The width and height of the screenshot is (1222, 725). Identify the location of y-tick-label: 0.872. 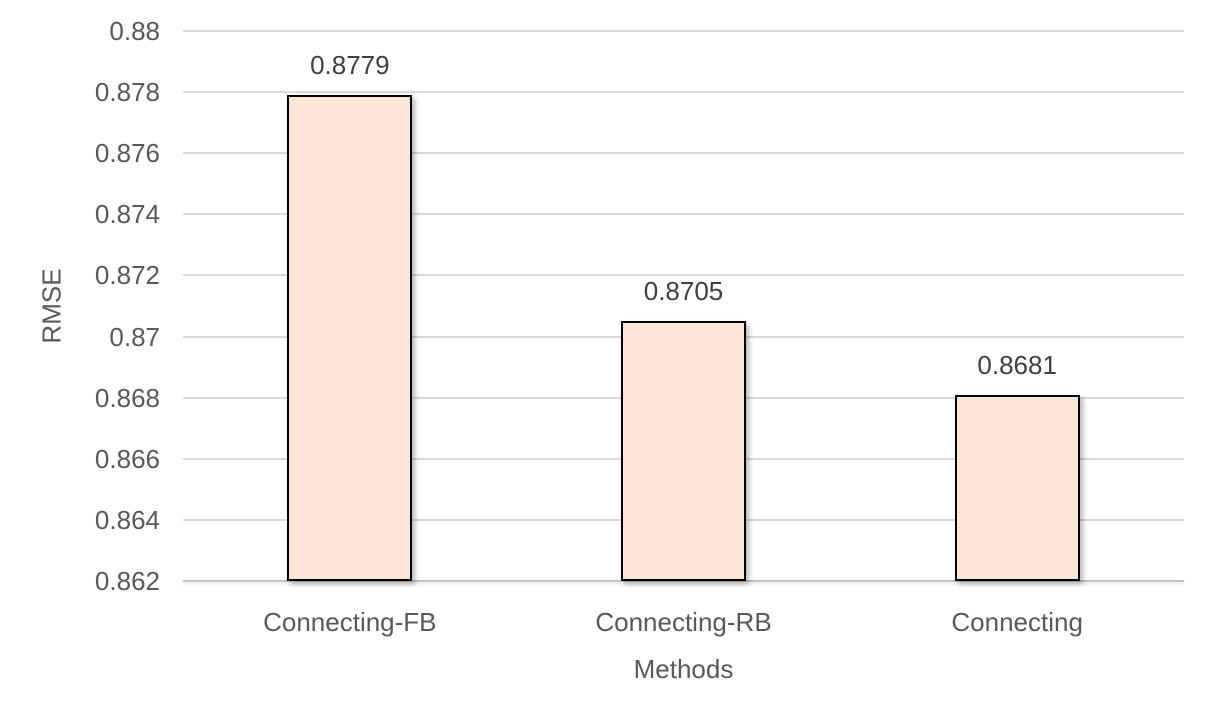
(127, 275).